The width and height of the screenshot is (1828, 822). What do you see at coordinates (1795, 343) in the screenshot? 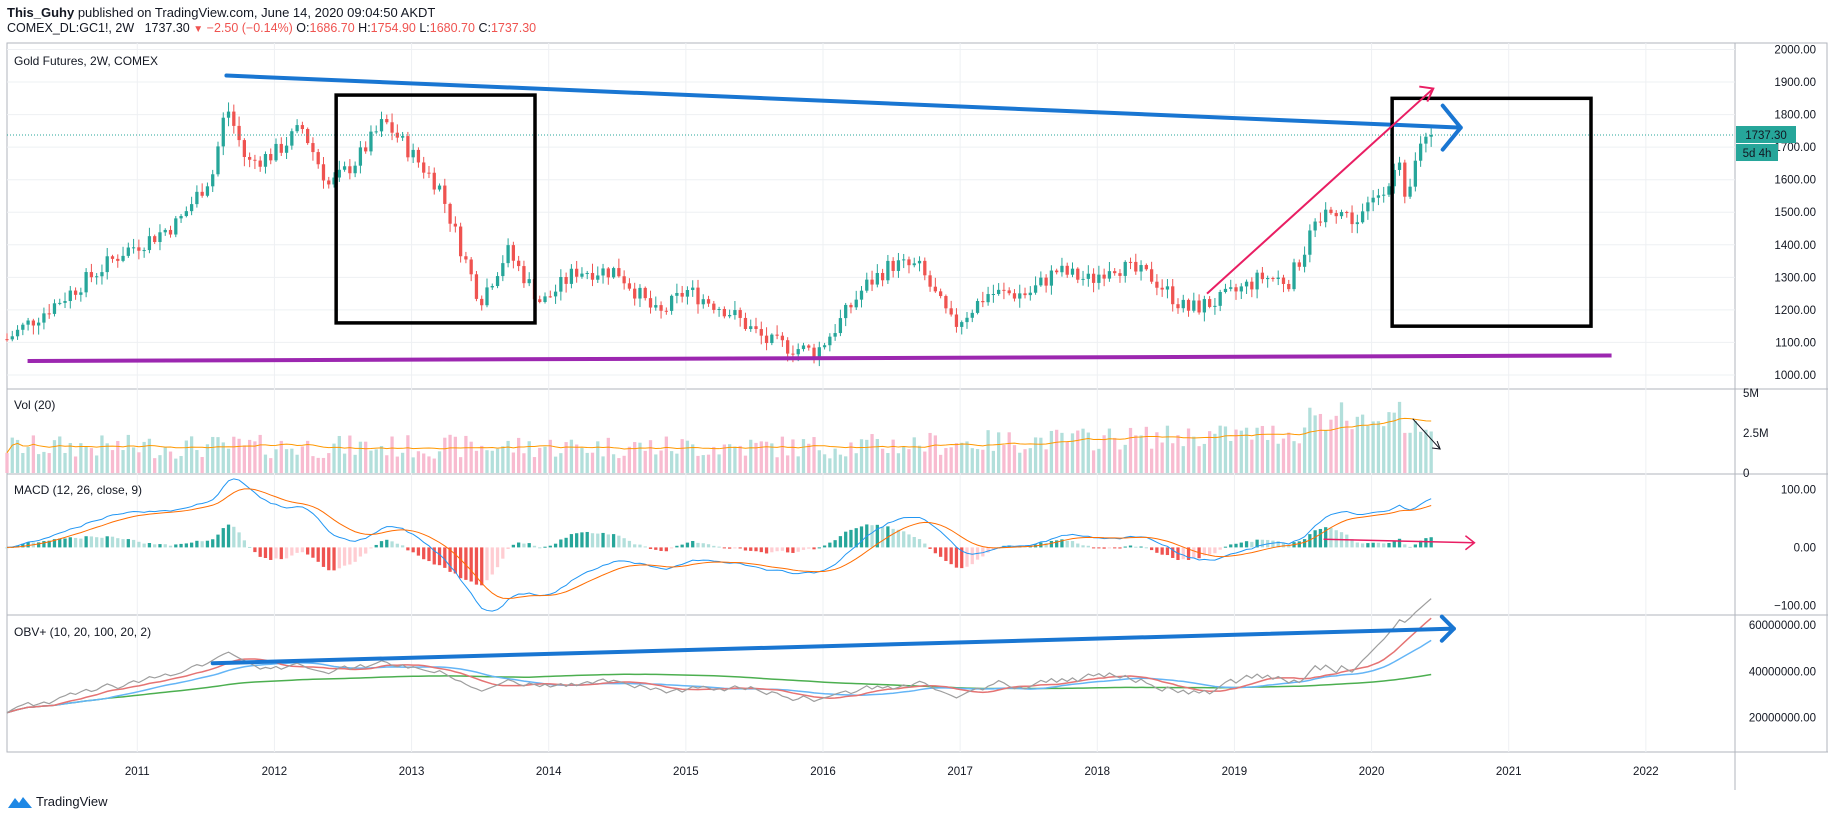
I see `price-axis-label: 1100.00` at bounding box center [1795, 343].